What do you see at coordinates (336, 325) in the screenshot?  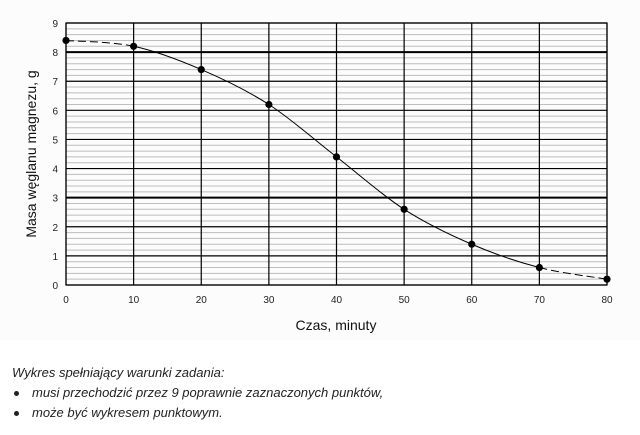 I see `x-axis-label: Czas, minuty` at bounding box center [336, 325].